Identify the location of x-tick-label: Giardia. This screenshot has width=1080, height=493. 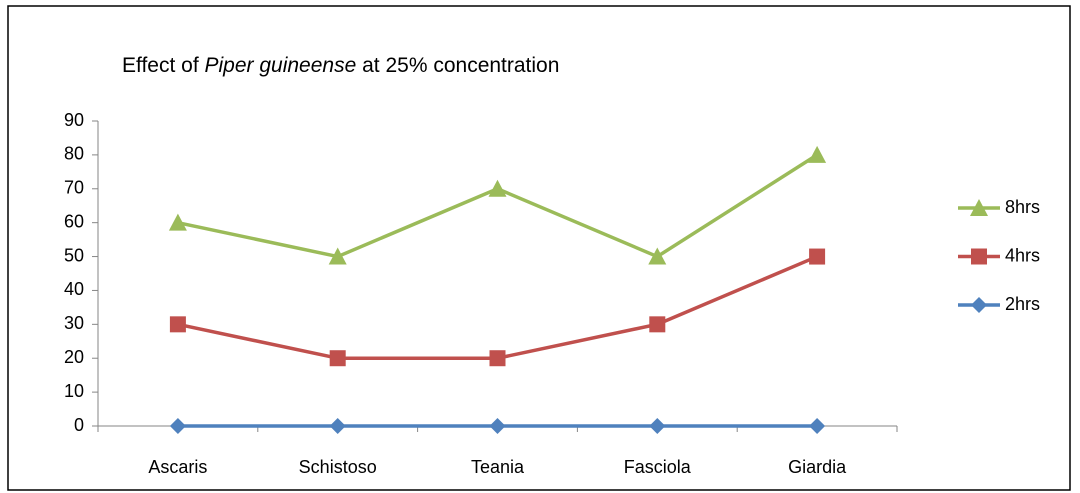
(817, 467).